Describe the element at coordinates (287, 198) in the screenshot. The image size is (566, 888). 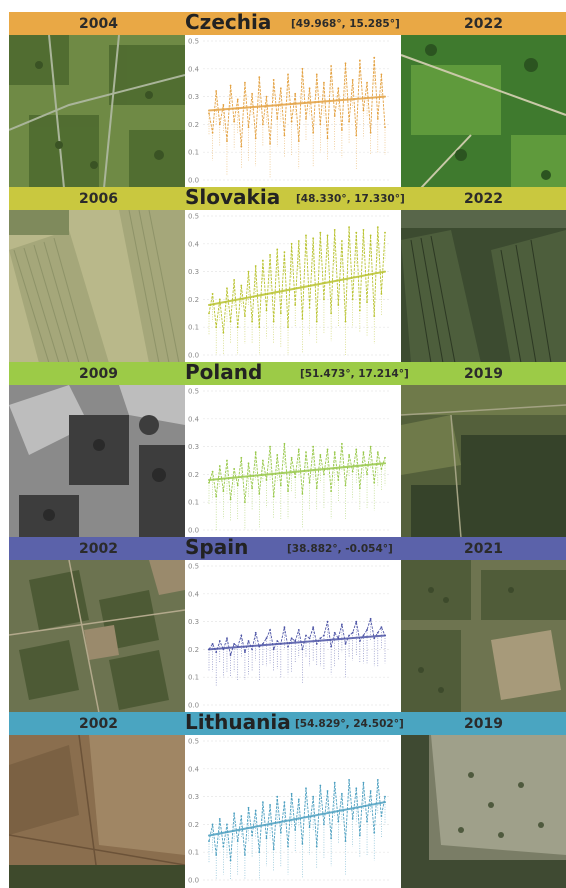
I see `panel-header` at that location.